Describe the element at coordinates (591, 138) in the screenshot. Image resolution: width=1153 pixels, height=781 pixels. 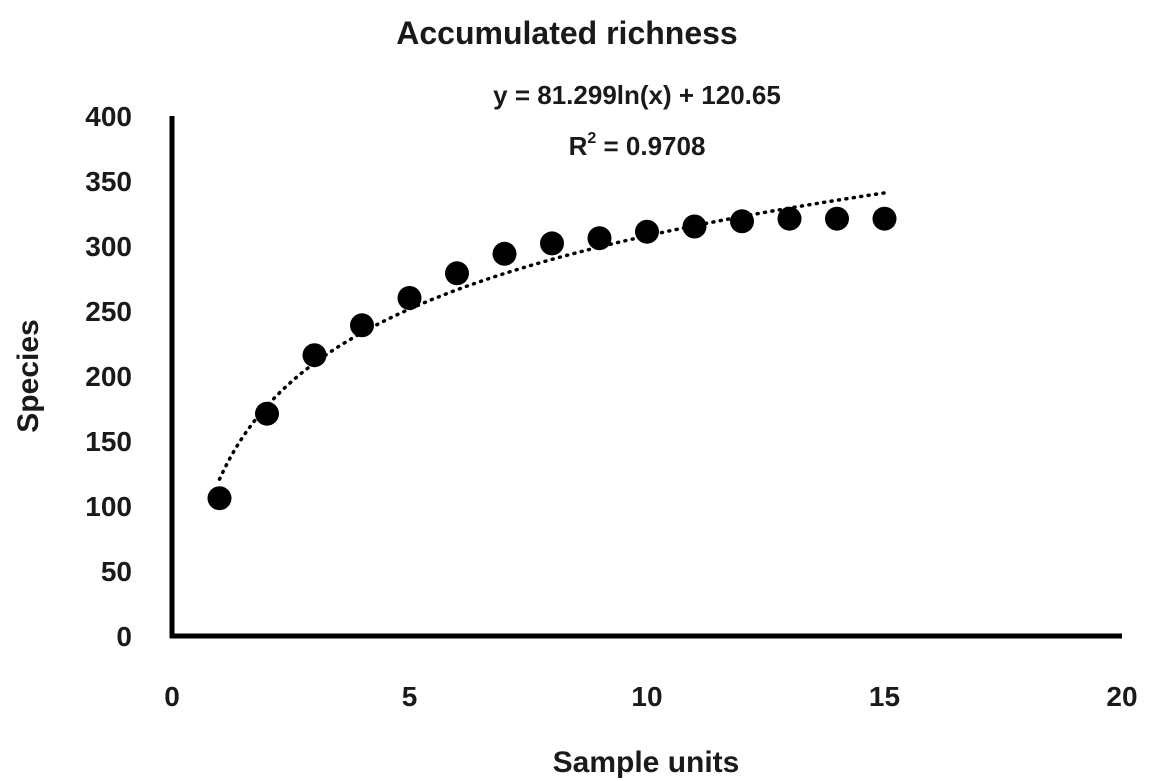
I see `r-squared-superscript: 2` at that location.